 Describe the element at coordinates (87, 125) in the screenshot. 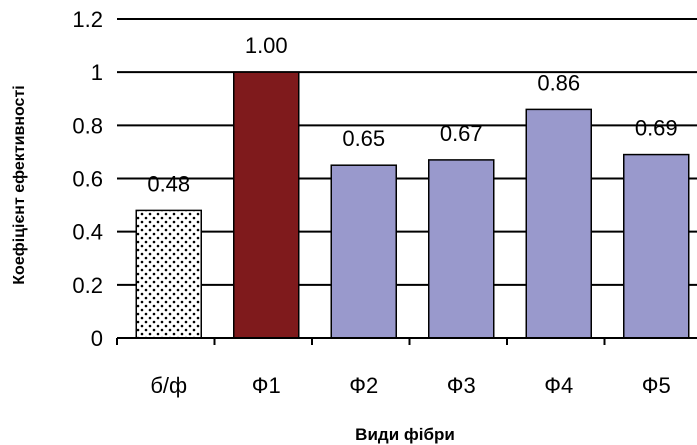

I see `y-tick-label: 0.8` at that location.